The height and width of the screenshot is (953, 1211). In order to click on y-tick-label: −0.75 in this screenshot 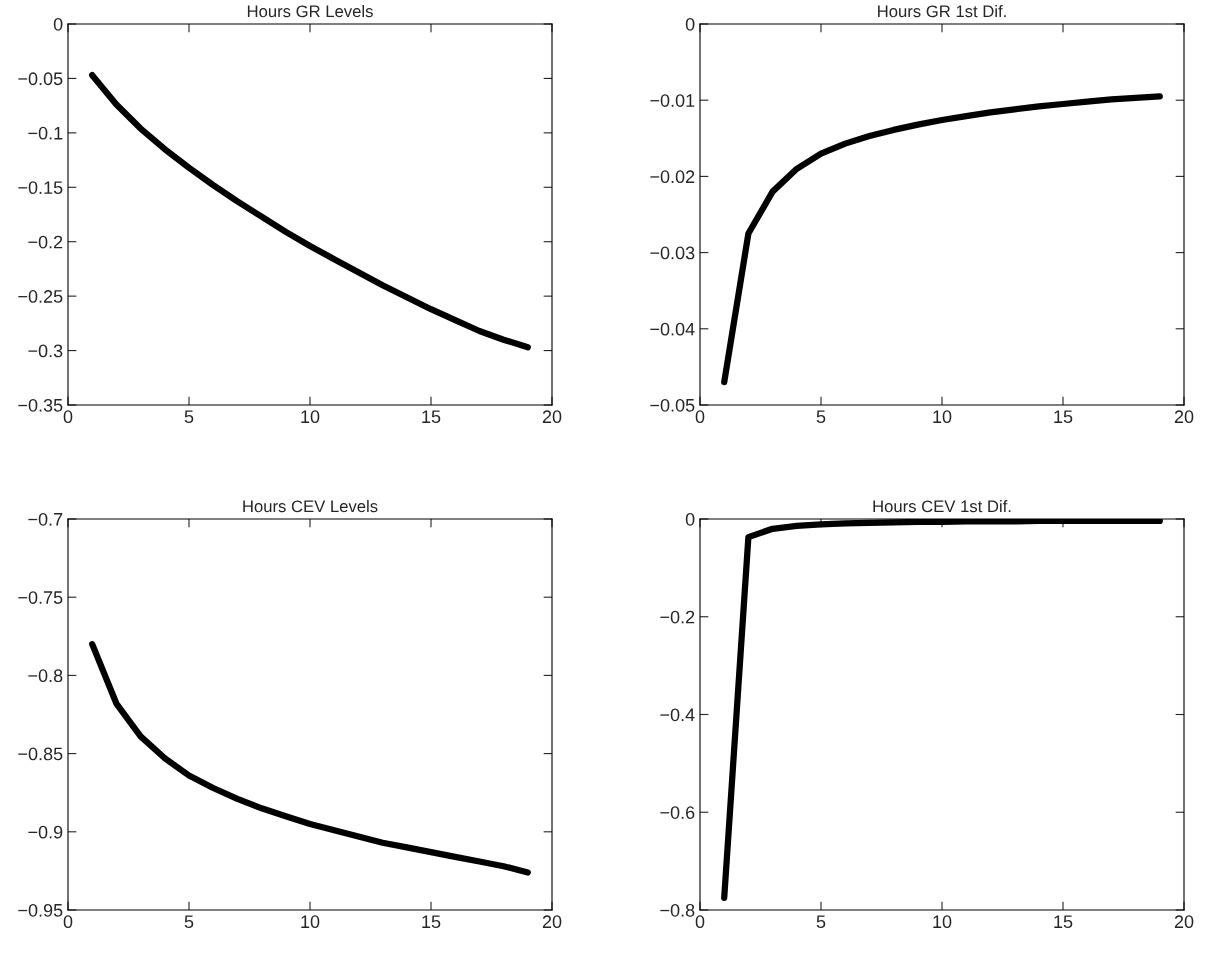, I will do `click(40, 597)`.